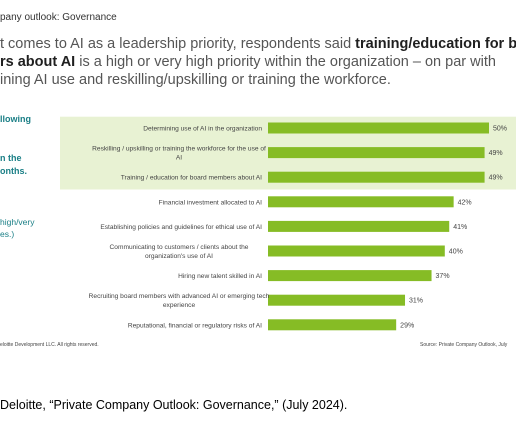  Describe the element at coordinates (407, 325) in the screenshot. I see `value-label: 29%` at that location.